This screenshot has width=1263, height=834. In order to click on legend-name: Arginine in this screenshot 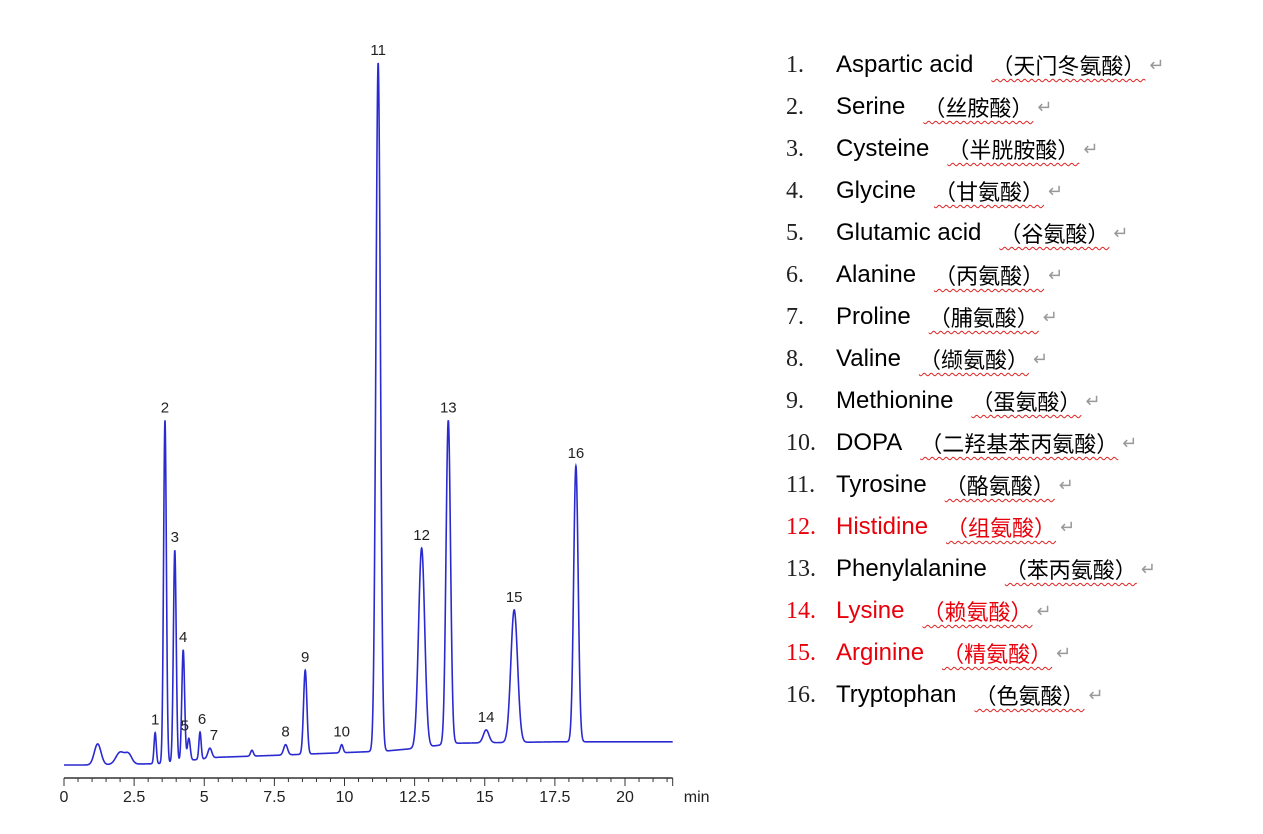, I will do `click(880, 652)`.